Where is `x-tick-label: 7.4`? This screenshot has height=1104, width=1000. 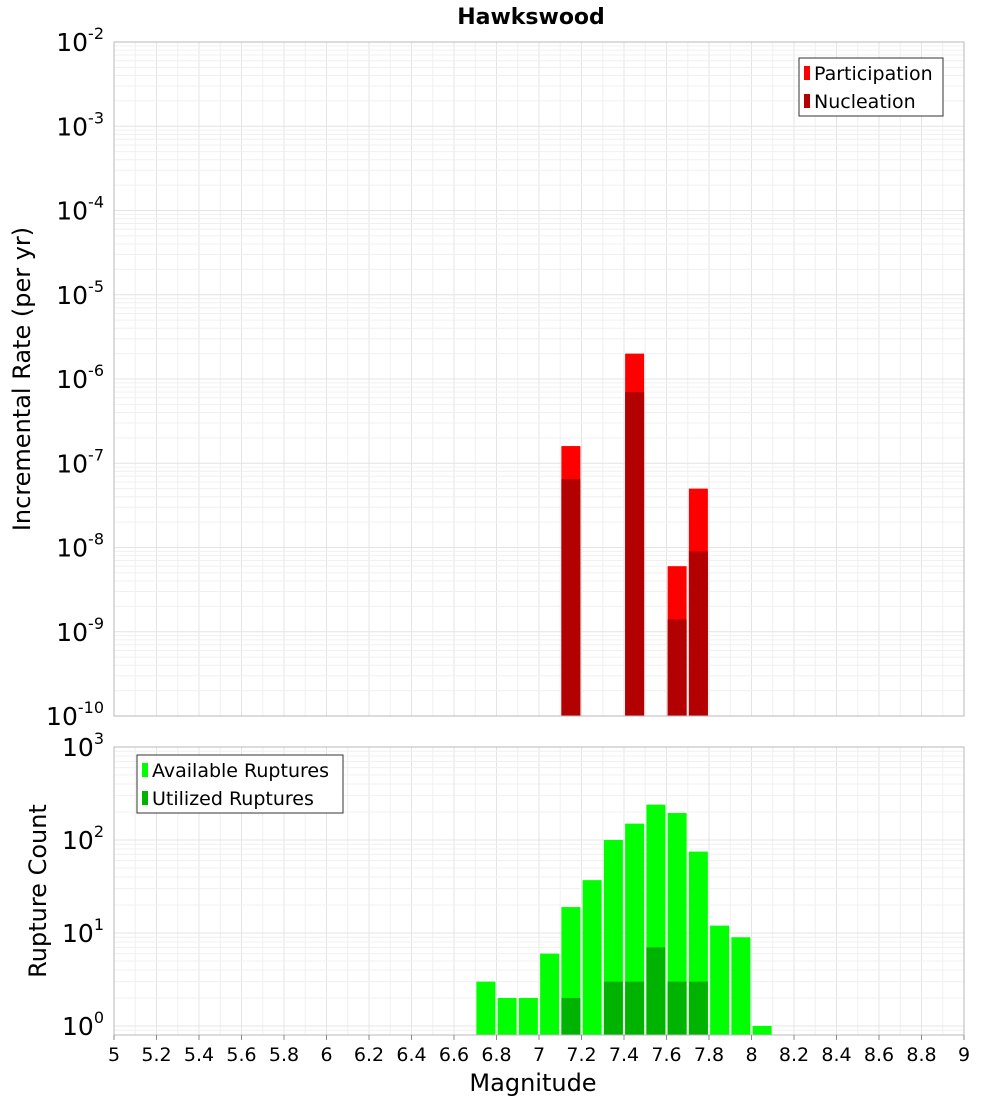
x-tick-label: 7.4 is located at coordinates (624, 1055).